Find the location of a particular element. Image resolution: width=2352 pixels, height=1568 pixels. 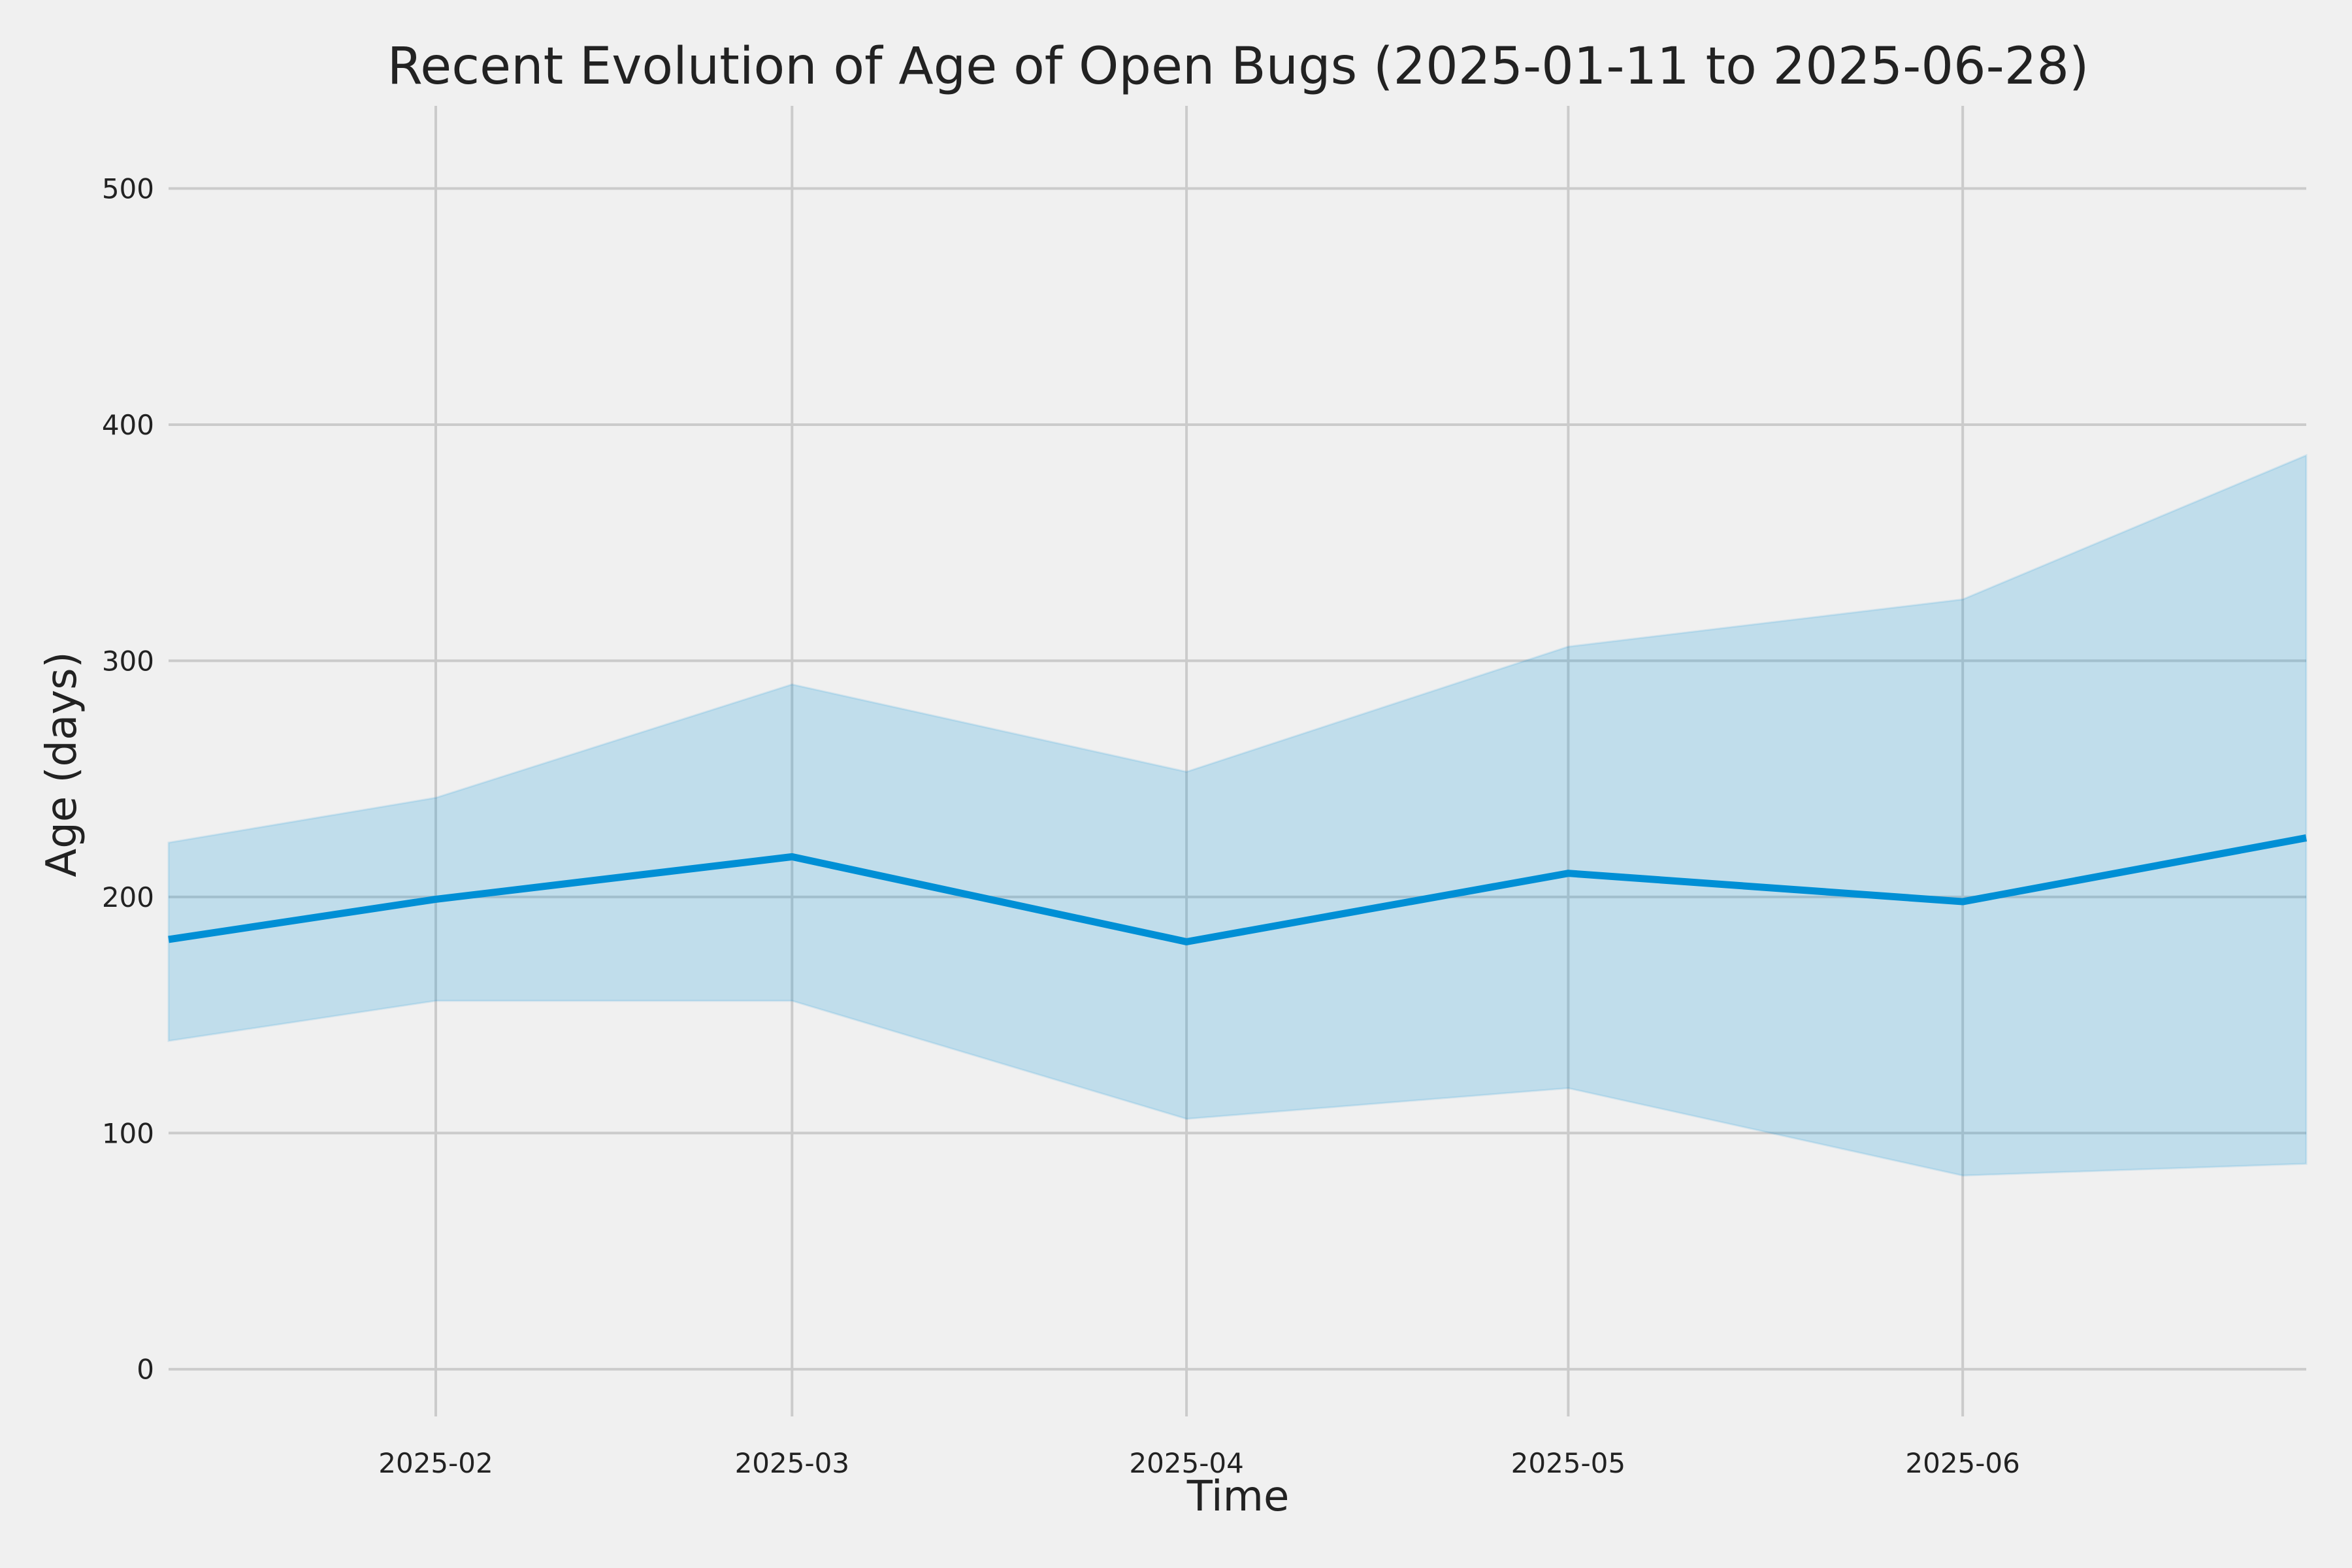

y-tick-label: 100 is located at coordinates (128, 1133).